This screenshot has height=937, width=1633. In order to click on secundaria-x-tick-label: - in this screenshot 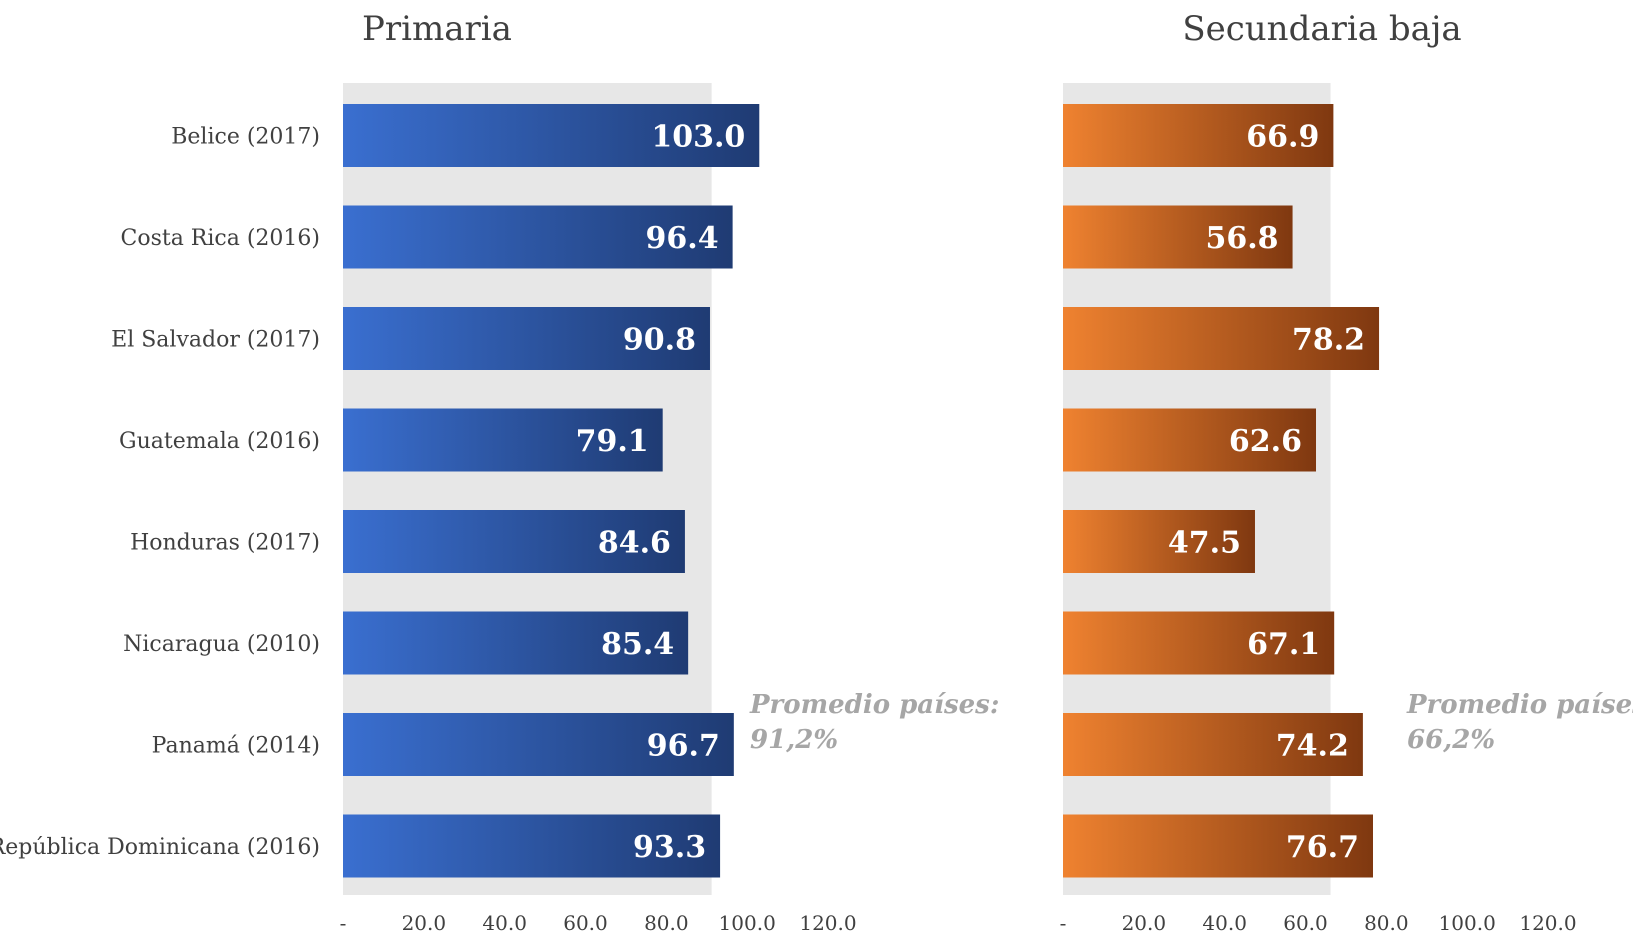, I will do `click(1063, 922)`.